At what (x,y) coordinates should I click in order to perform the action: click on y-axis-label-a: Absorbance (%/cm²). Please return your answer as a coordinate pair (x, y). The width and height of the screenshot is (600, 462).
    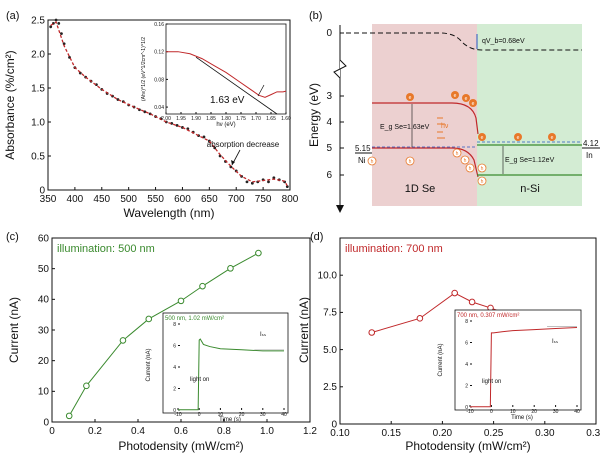
    Looking at the image, I should click on (10, 104).